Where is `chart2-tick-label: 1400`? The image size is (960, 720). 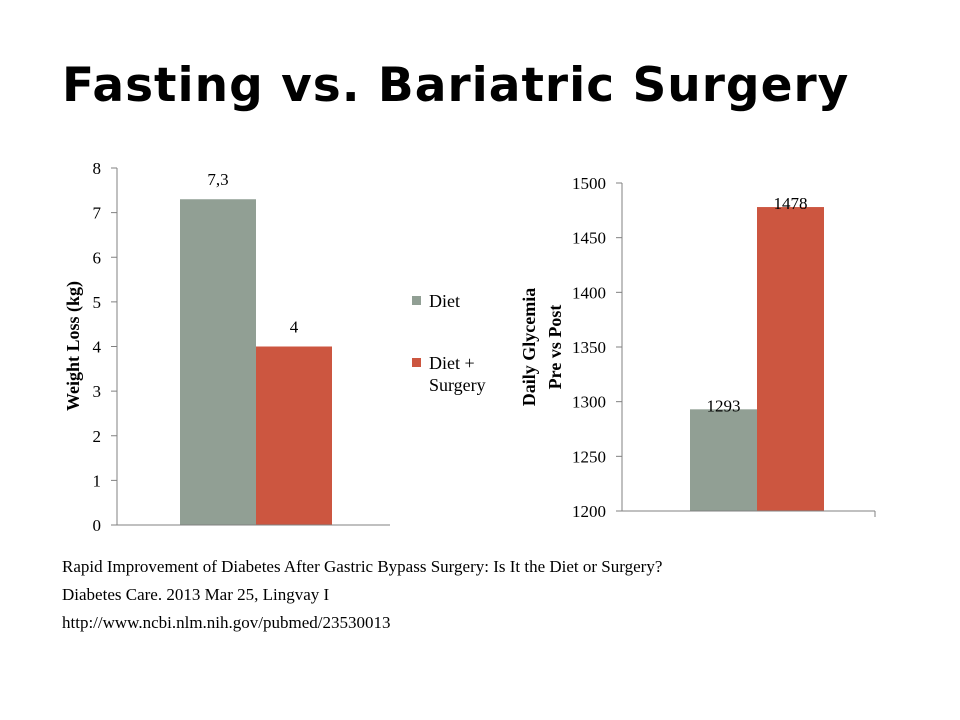 chart2-tick-label: 1400 is located at coordinates (589, 292).